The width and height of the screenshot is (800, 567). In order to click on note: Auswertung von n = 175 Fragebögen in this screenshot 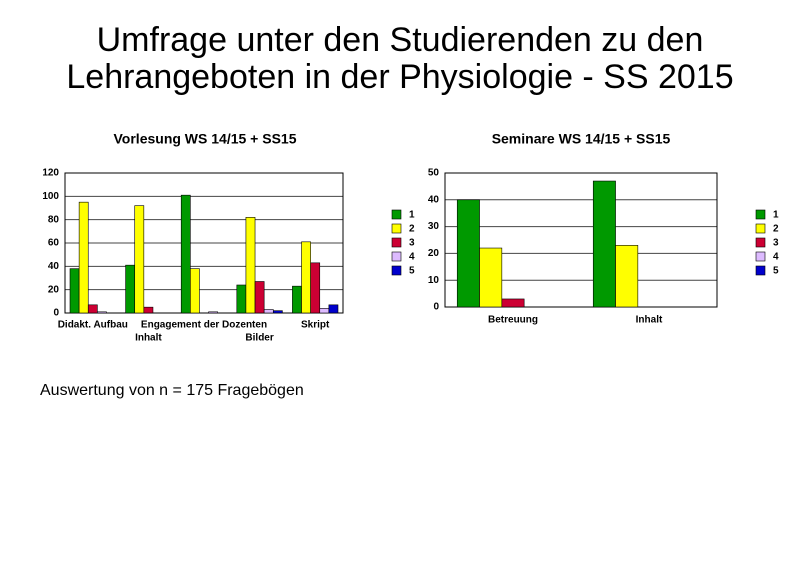, I will do `click(172, 390)`.